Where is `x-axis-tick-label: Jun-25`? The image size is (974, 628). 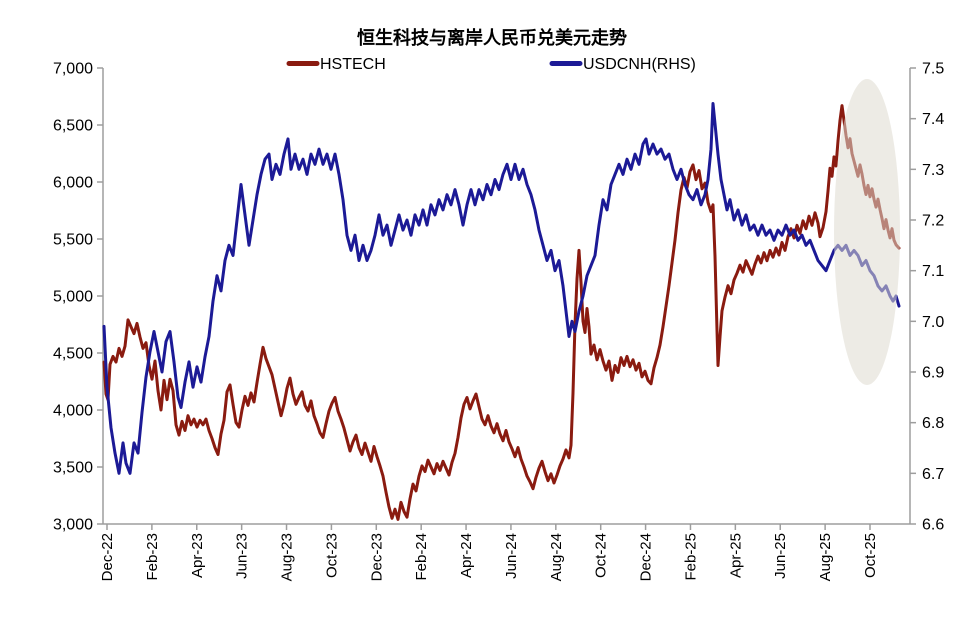 x-axis-tick-label: Jun-25 is located at coordinates (780, 556).